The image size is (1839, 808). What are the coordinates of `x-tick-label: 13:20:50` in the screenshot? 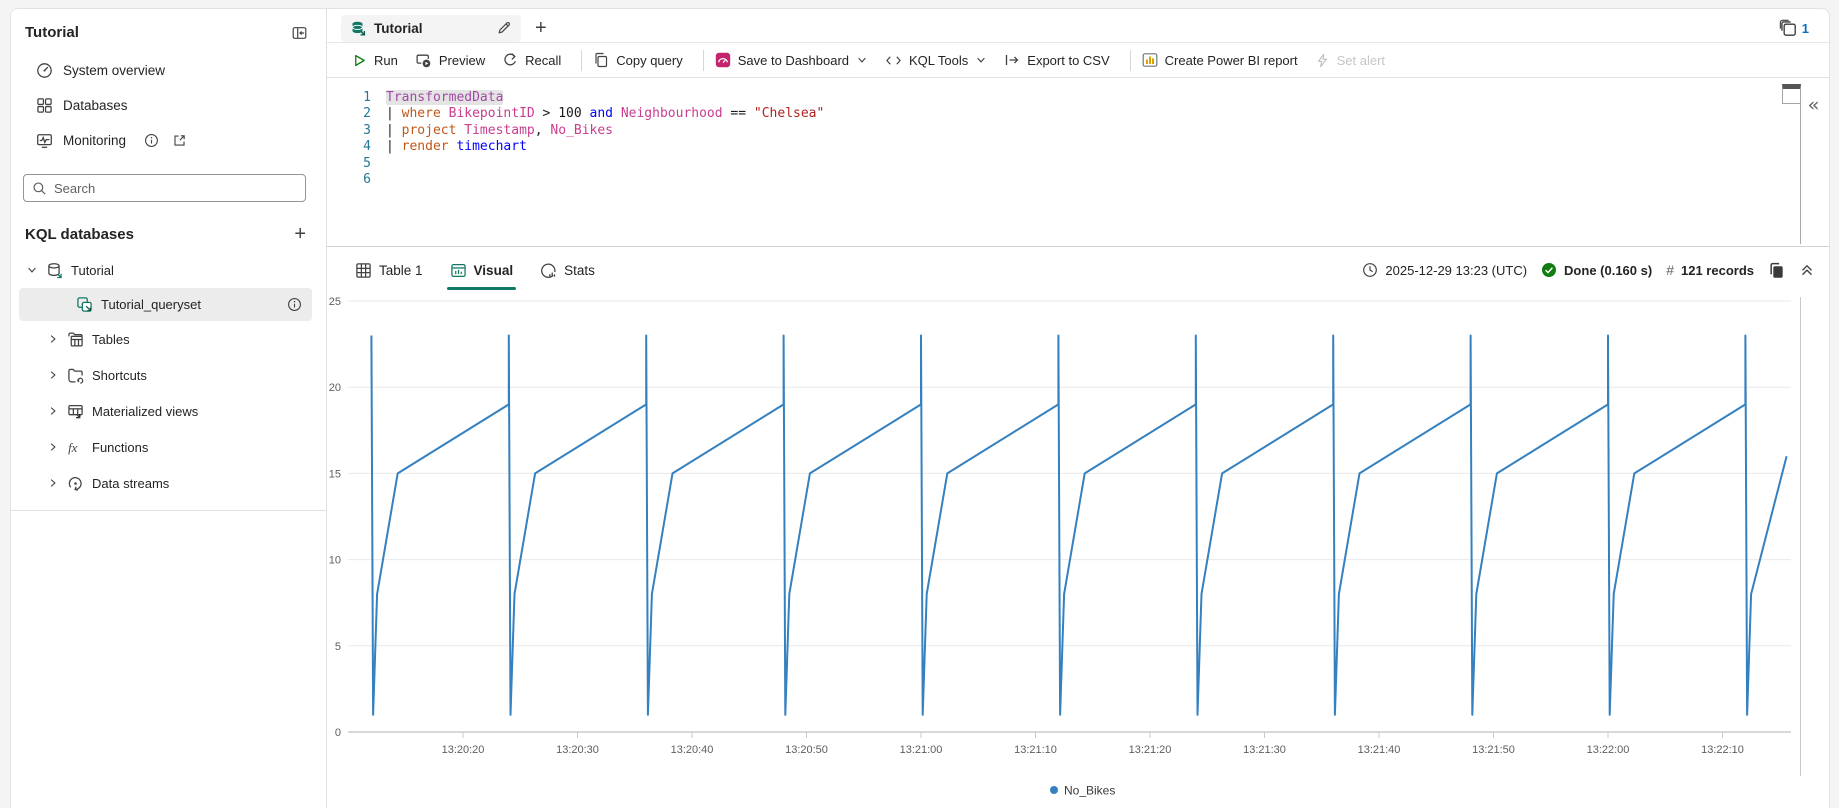 It's located at (806, 750).